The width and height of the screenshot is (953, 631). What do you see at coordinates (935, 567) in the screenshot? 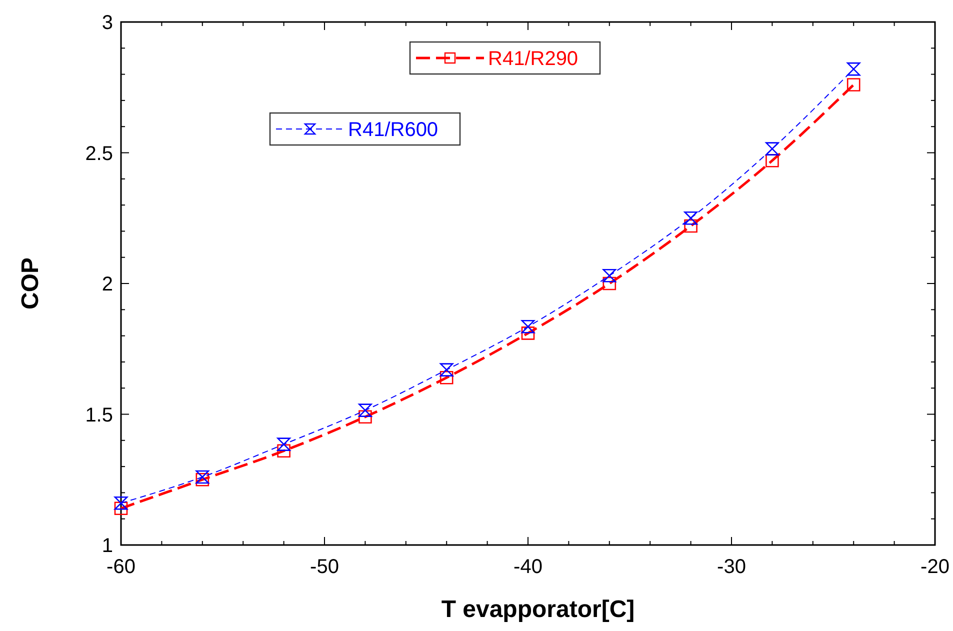
I see `x-tick-label: -20` at bounding box center [935, 567].